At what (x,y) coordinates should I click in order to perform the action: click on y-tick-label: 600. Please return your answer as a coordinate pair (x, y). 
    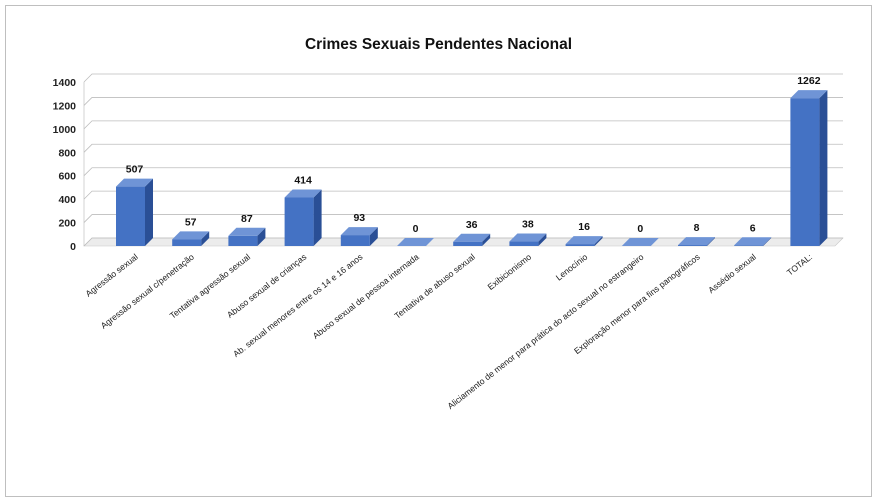
    Looking at the image, I should click on (67, 177).